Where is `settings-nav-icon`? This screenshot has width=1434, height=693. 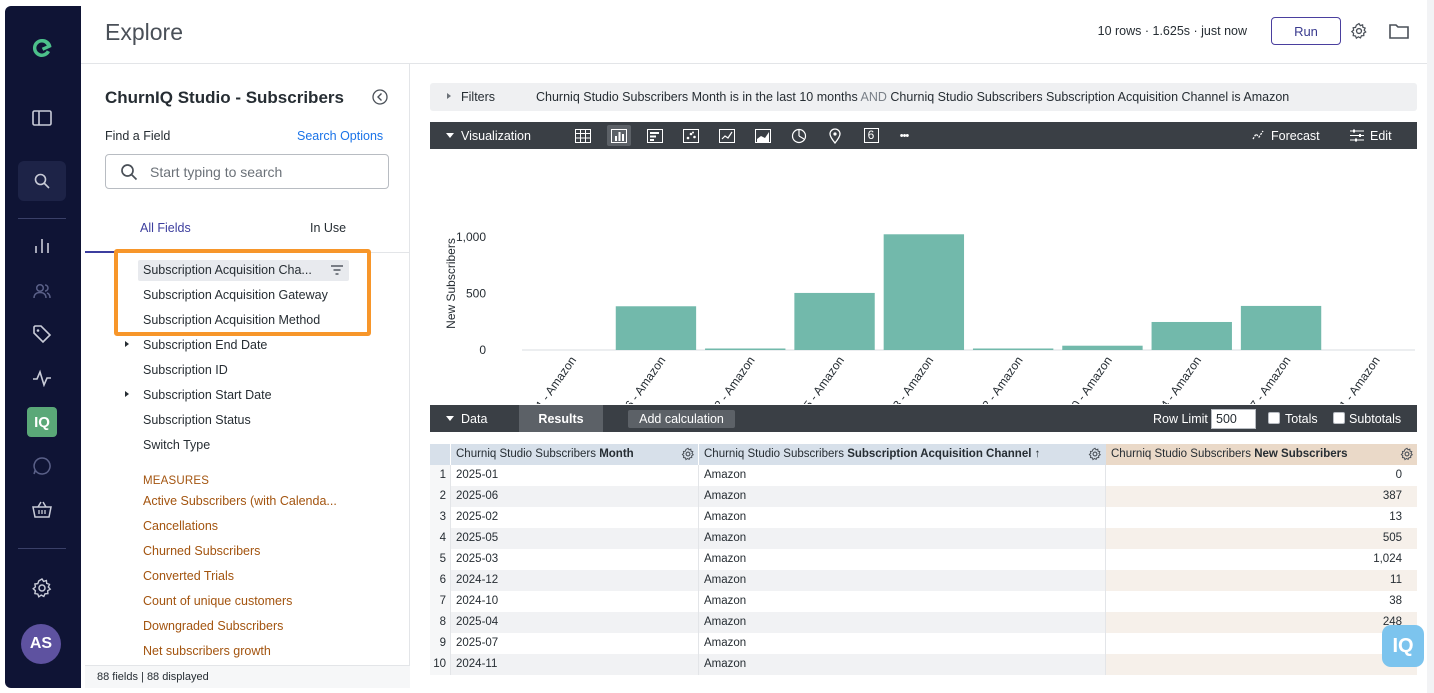 settings-nav-icon is located at coordinates (42, 588).